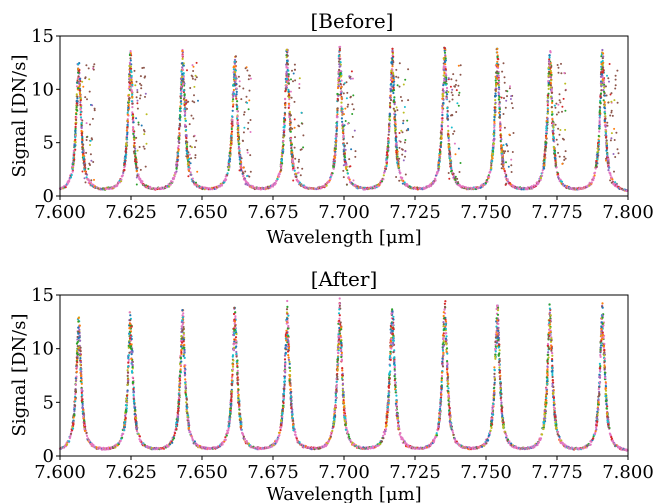  What do you see at coordinates (415, 212) in the screenshot?
I see `x-tick-label: 7.725` at bounding box center [415, 212].